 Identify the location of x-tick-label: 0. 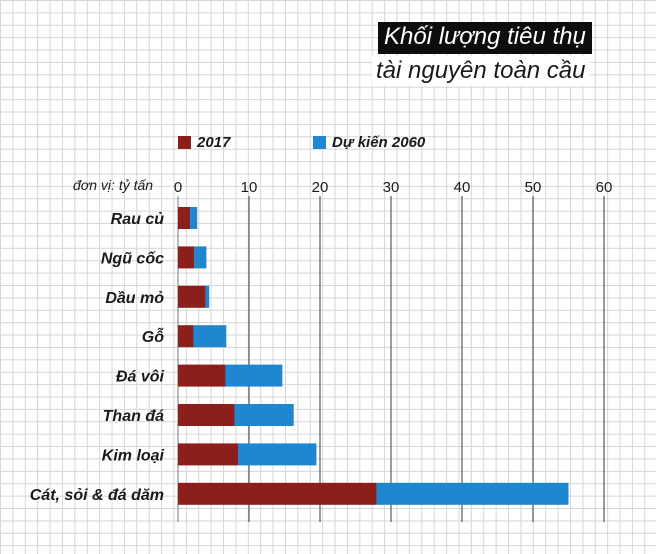
(178, 187).